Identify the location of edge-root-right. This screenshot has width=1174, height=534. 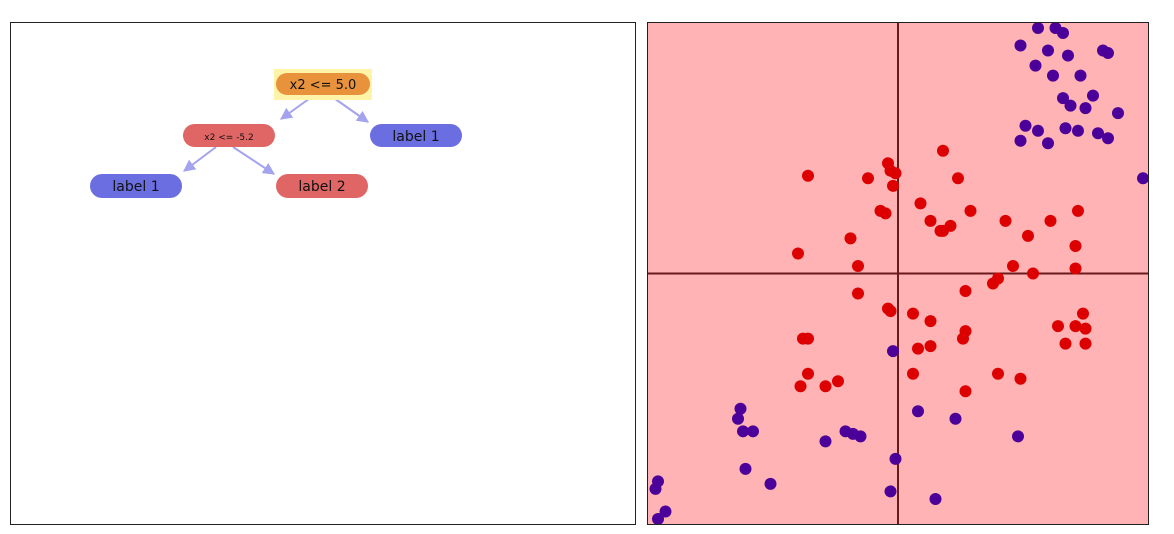
(349, 109).